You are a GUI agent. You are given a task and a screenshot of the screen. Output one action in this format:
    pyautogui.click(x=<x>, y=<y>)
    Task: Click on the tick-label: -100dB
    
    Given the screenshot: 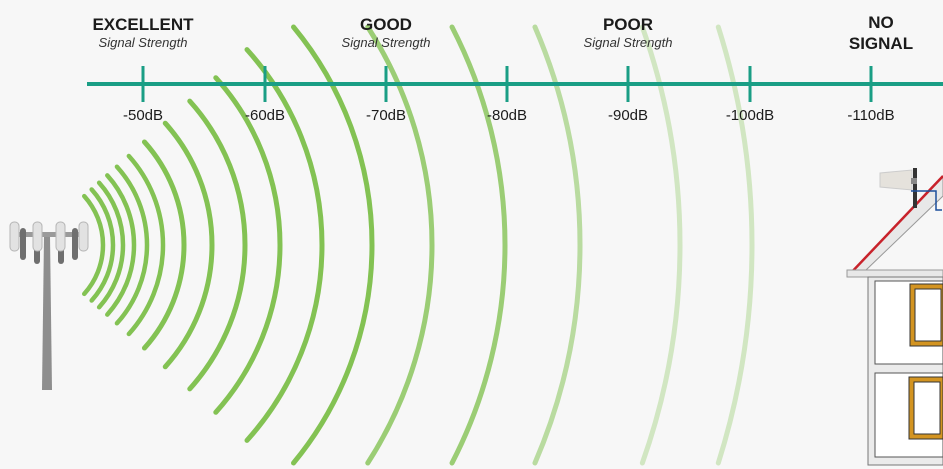 What is the action you would take?
    pyautogui.click(x=750, y=115)
    